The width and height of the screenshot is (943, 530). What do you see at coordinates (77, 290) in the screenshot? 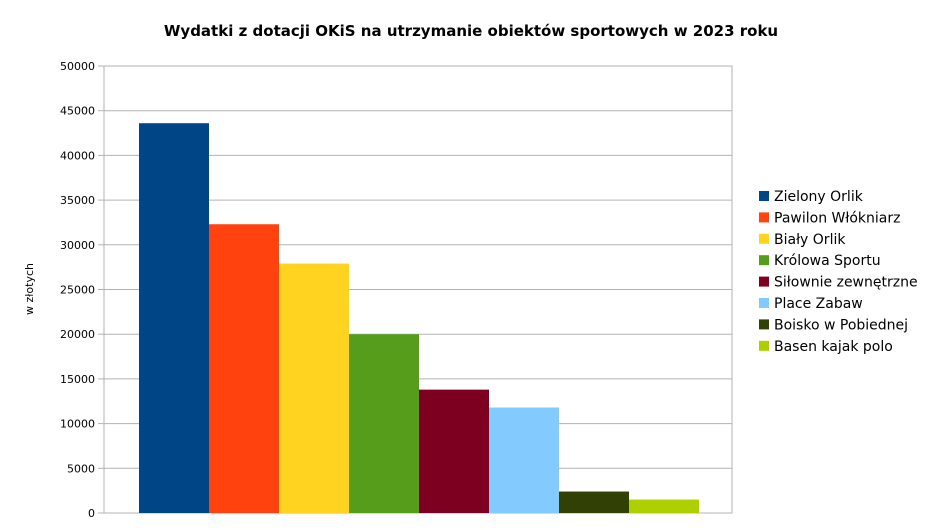
I see `y-tick-label: 25000` at bounding box center [77, 290].